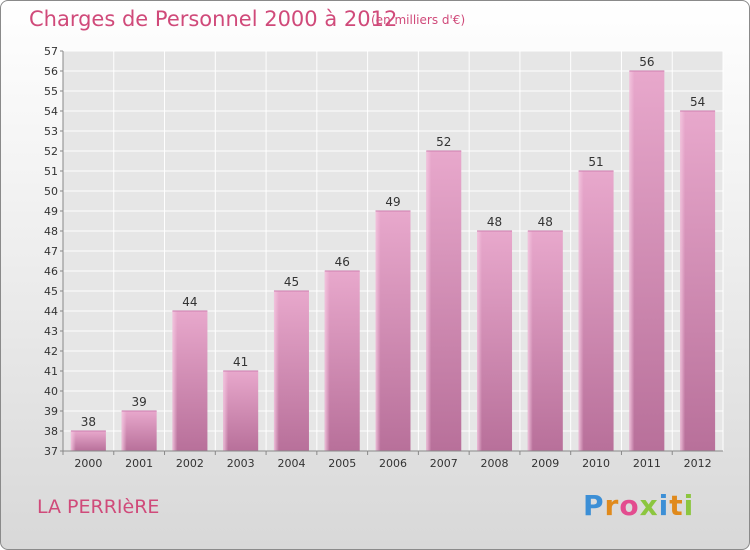 This screenshot has width=750, height=550. I want to click on chart-subtitle: (en milliers d'€), so click(418, 20).